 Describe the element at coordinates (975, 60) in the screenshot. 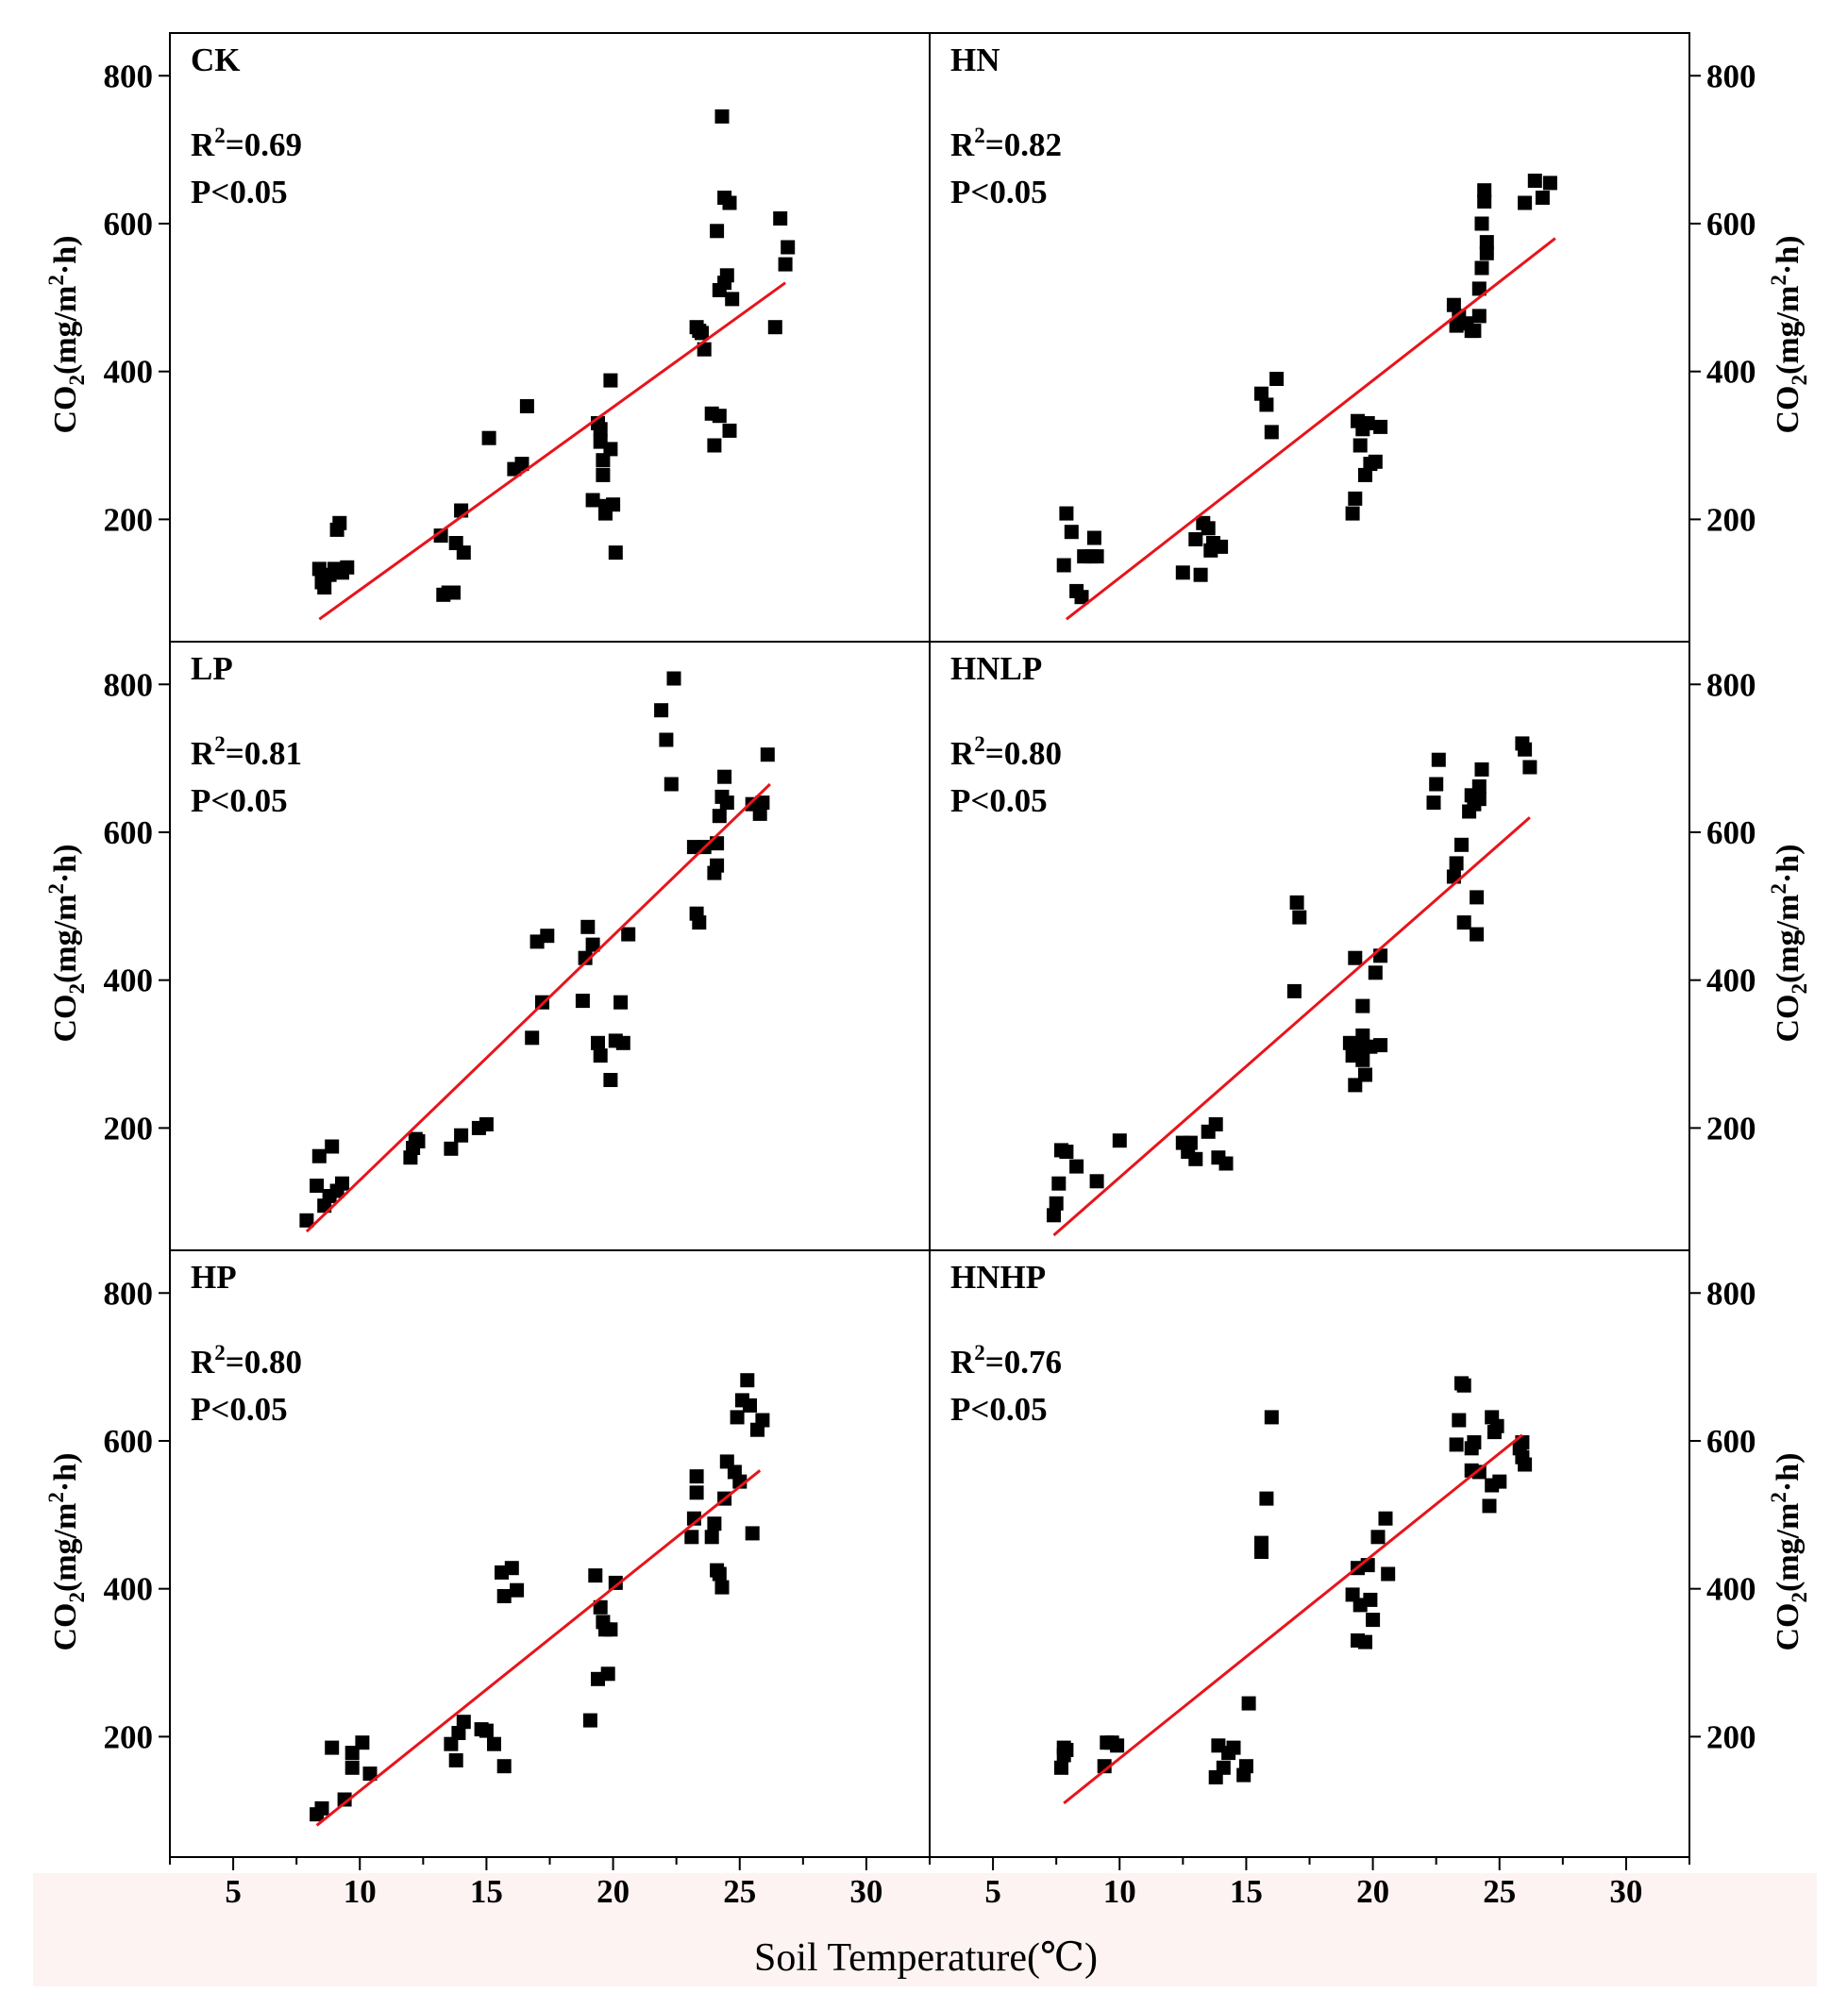

I see `panel-label: HN` at that location.